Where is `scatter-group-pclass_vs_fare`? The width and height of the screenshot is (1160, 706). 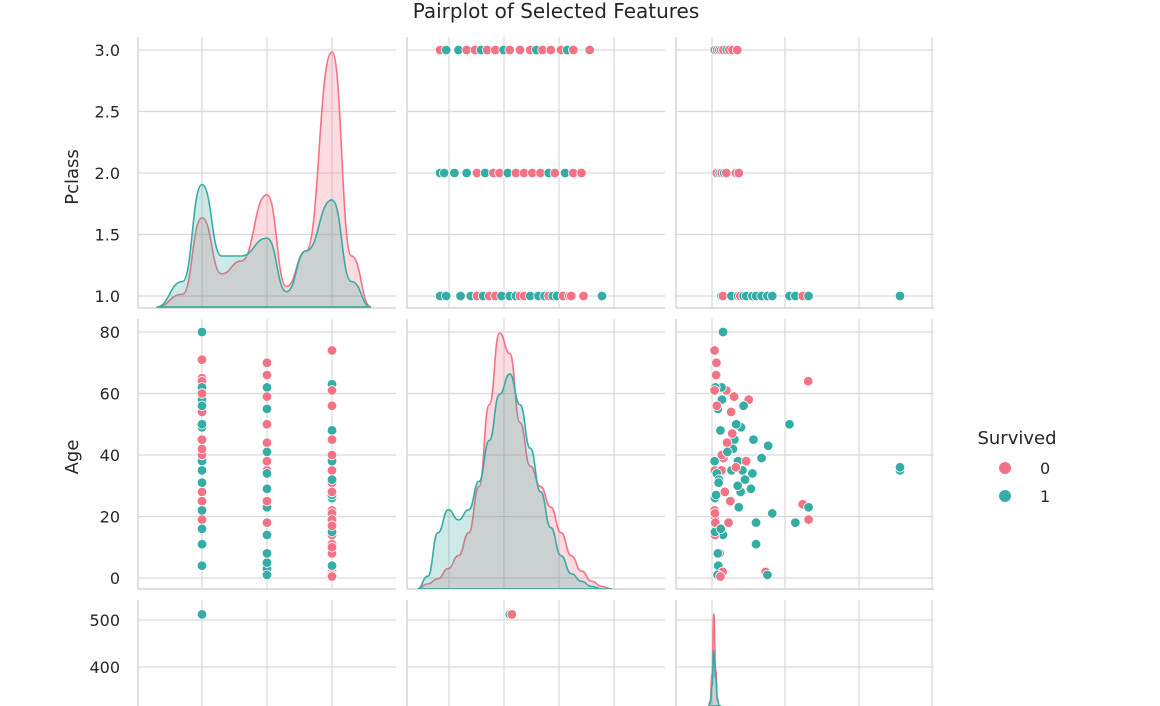
scatter-group-pclass_vs_fare is located at coordinates (202, 614).